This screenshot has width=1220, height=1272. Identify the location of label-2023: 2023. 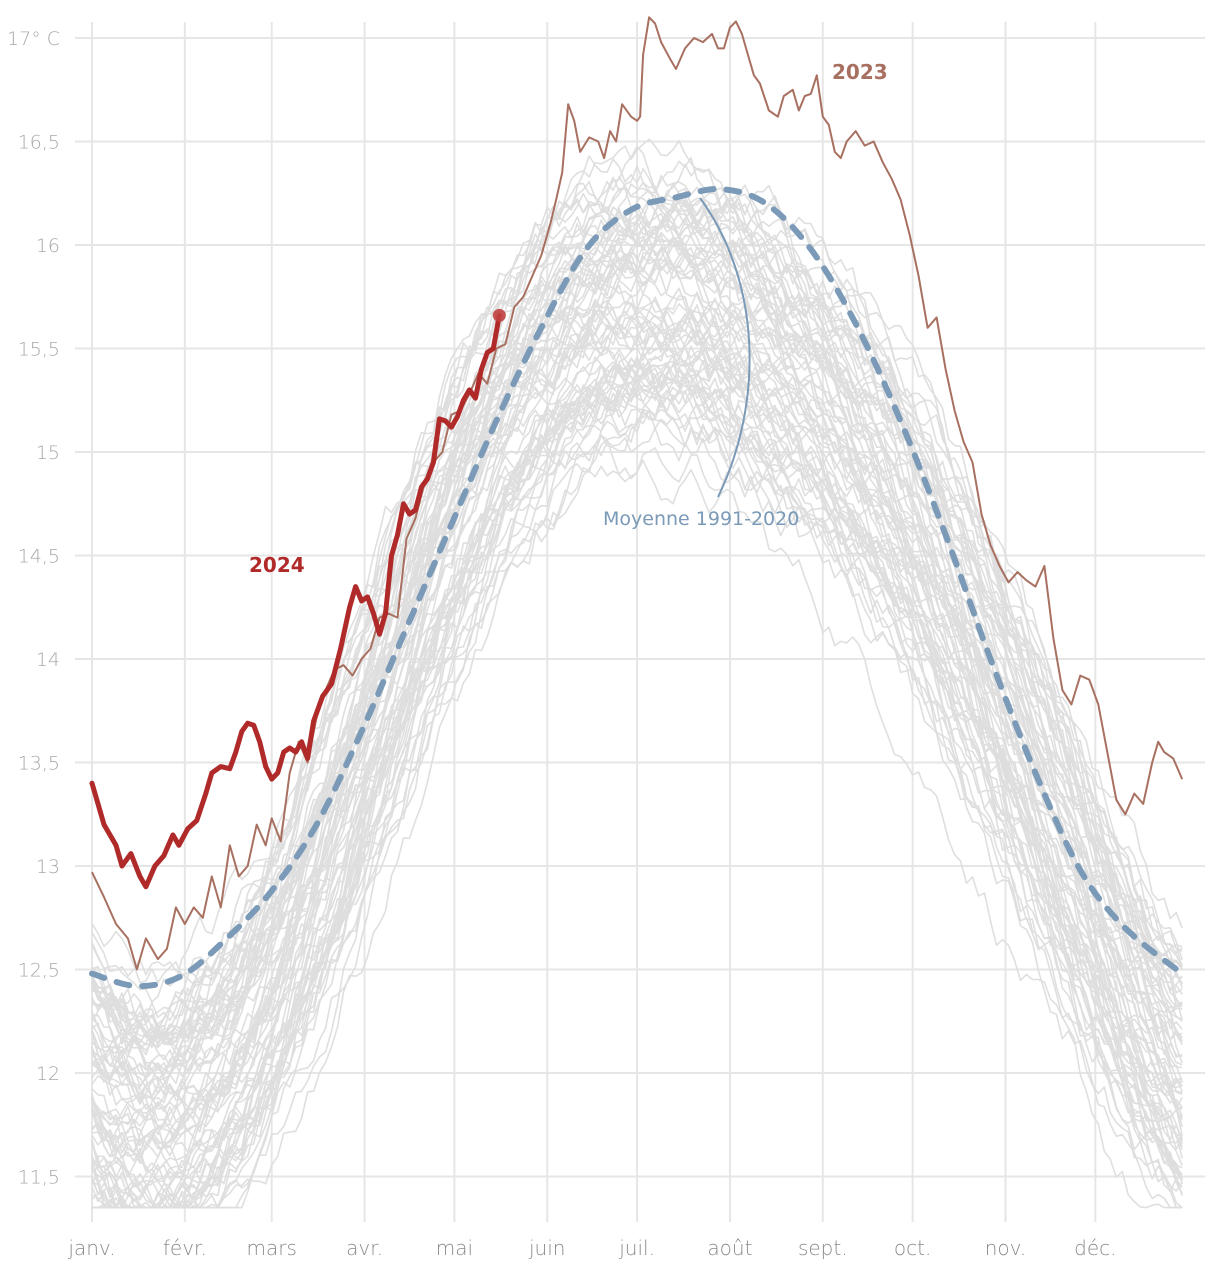
(860, 72).